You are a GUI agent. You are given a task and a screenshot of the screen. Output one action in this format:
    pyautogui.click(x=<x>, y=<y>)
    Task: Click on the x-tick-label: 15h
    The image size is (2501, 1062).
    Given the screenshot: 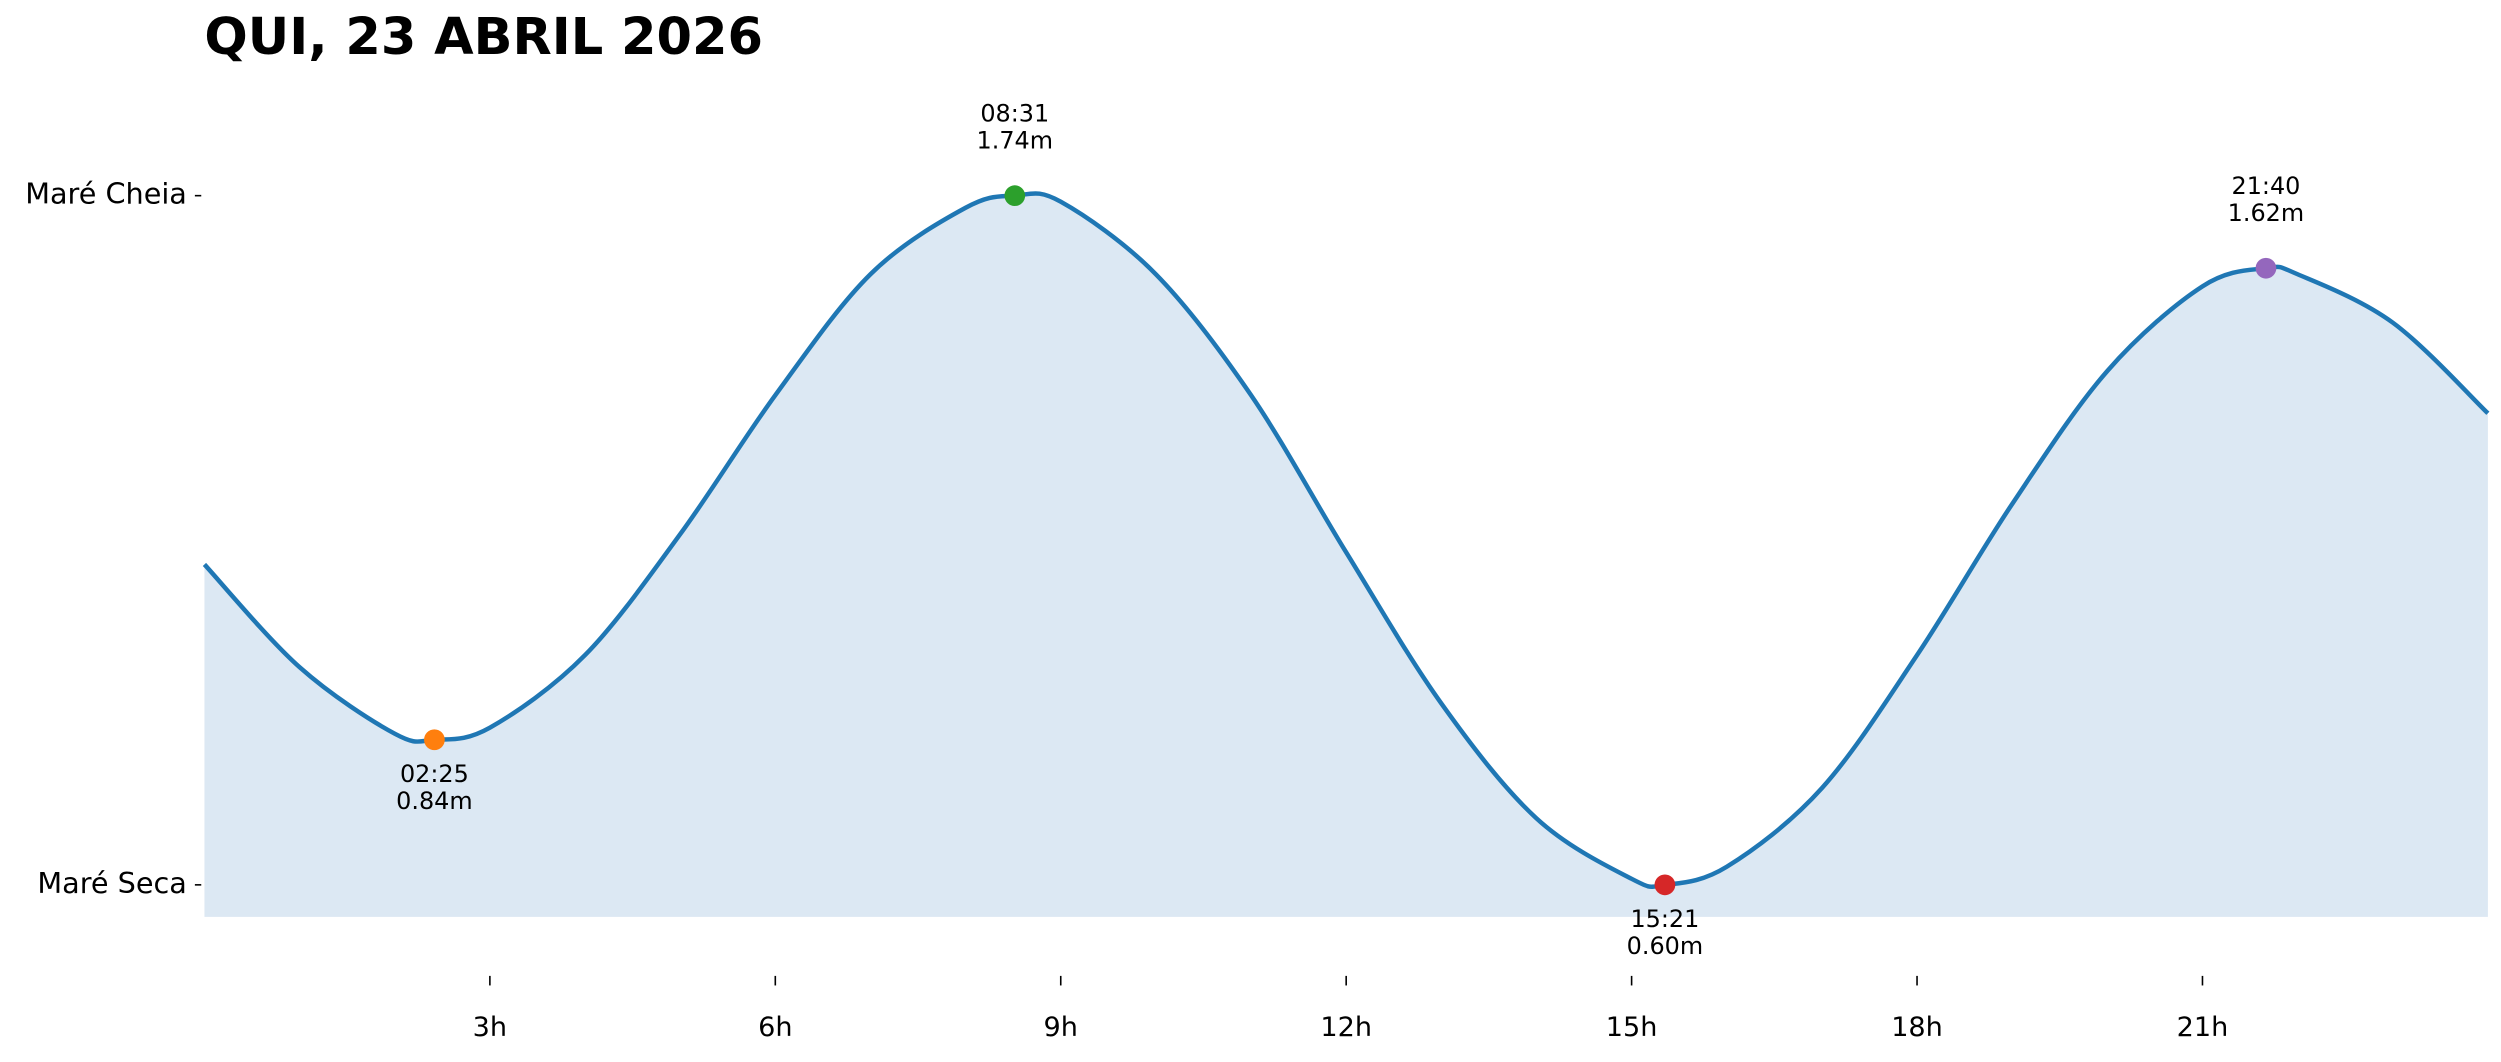 What is the action you would take?
    pyautogui.click(x=1632, y=1027)
    